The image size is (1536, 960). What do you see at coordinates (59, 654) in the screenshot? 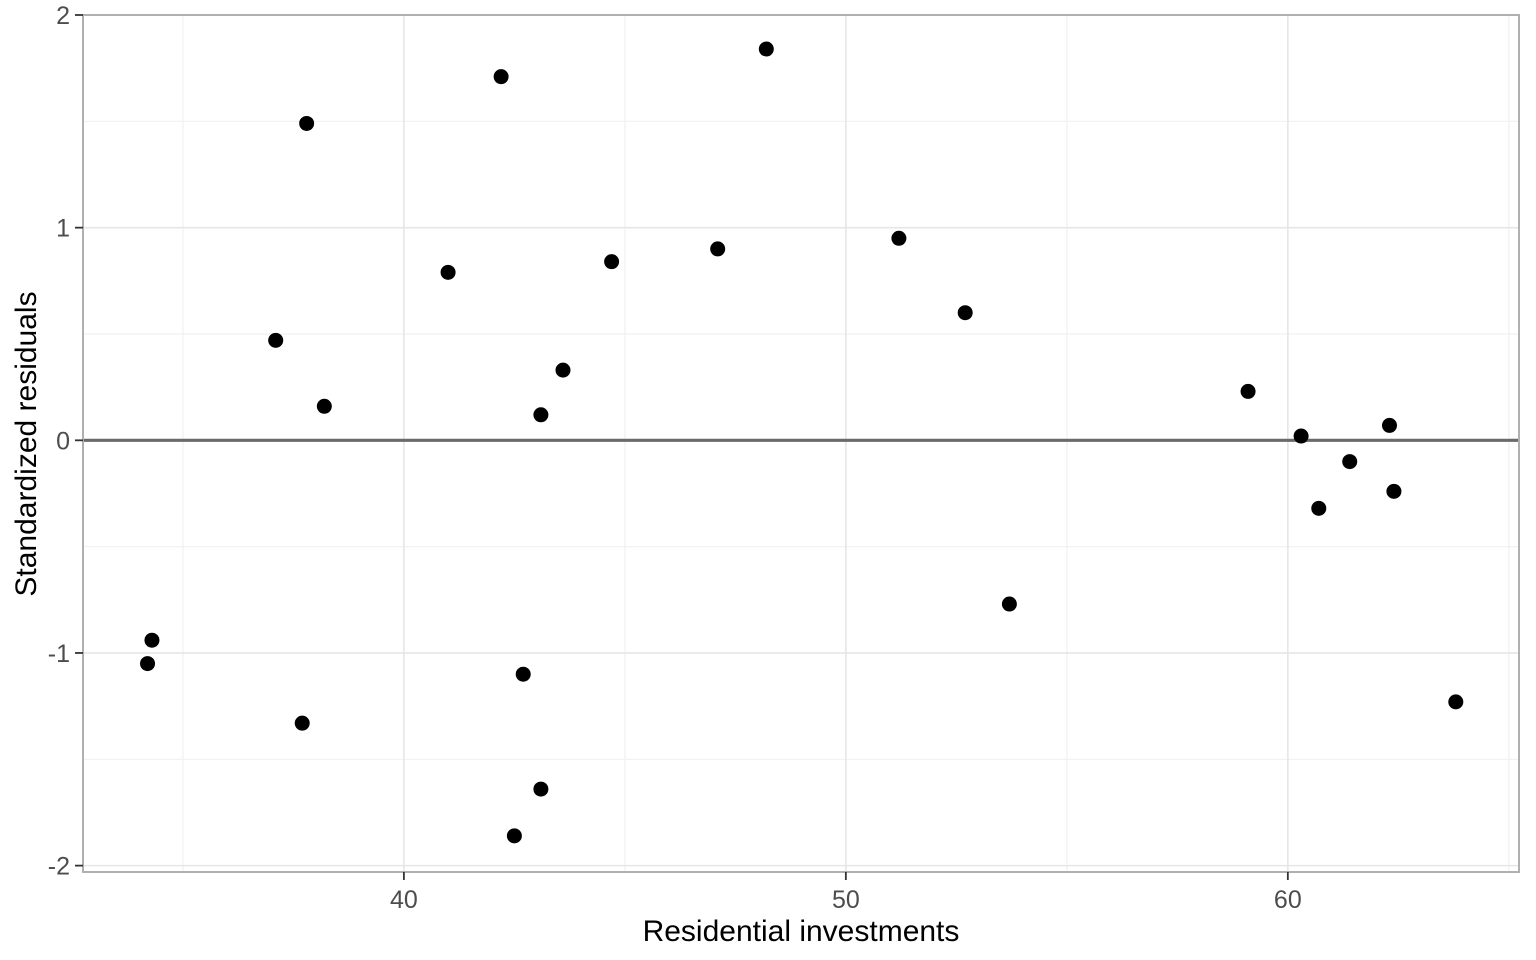
I see `y-tick-label: -1` at bounding box center [59, 654].